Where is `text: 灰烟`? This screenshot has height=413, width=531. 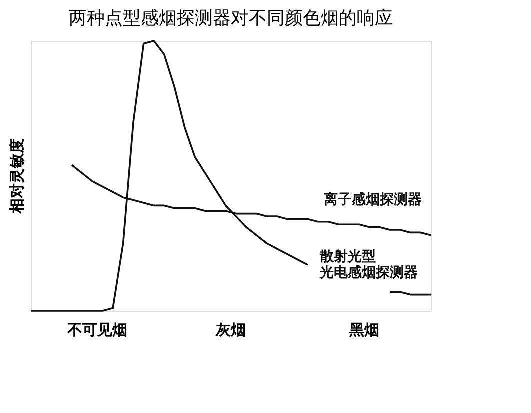
text: 灰烟 is located at coordinates (230, 330).